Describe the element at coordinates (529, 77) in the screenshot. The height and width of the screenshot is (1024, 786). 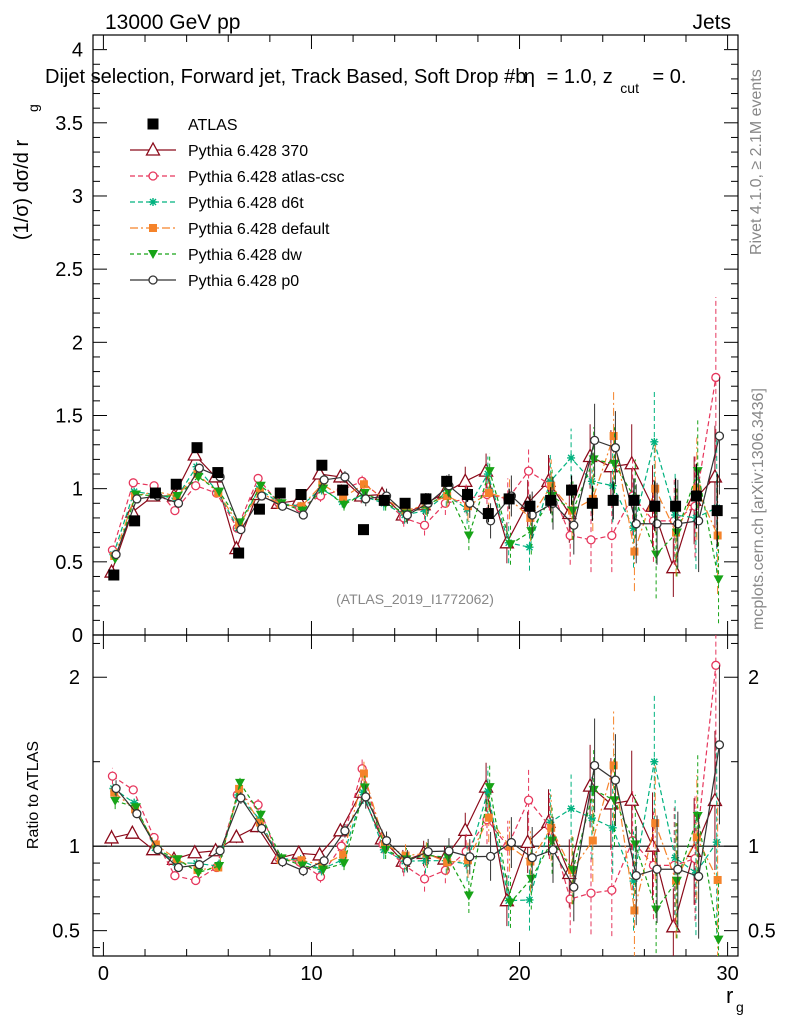
I see `plot-title-greek: η` at that location.